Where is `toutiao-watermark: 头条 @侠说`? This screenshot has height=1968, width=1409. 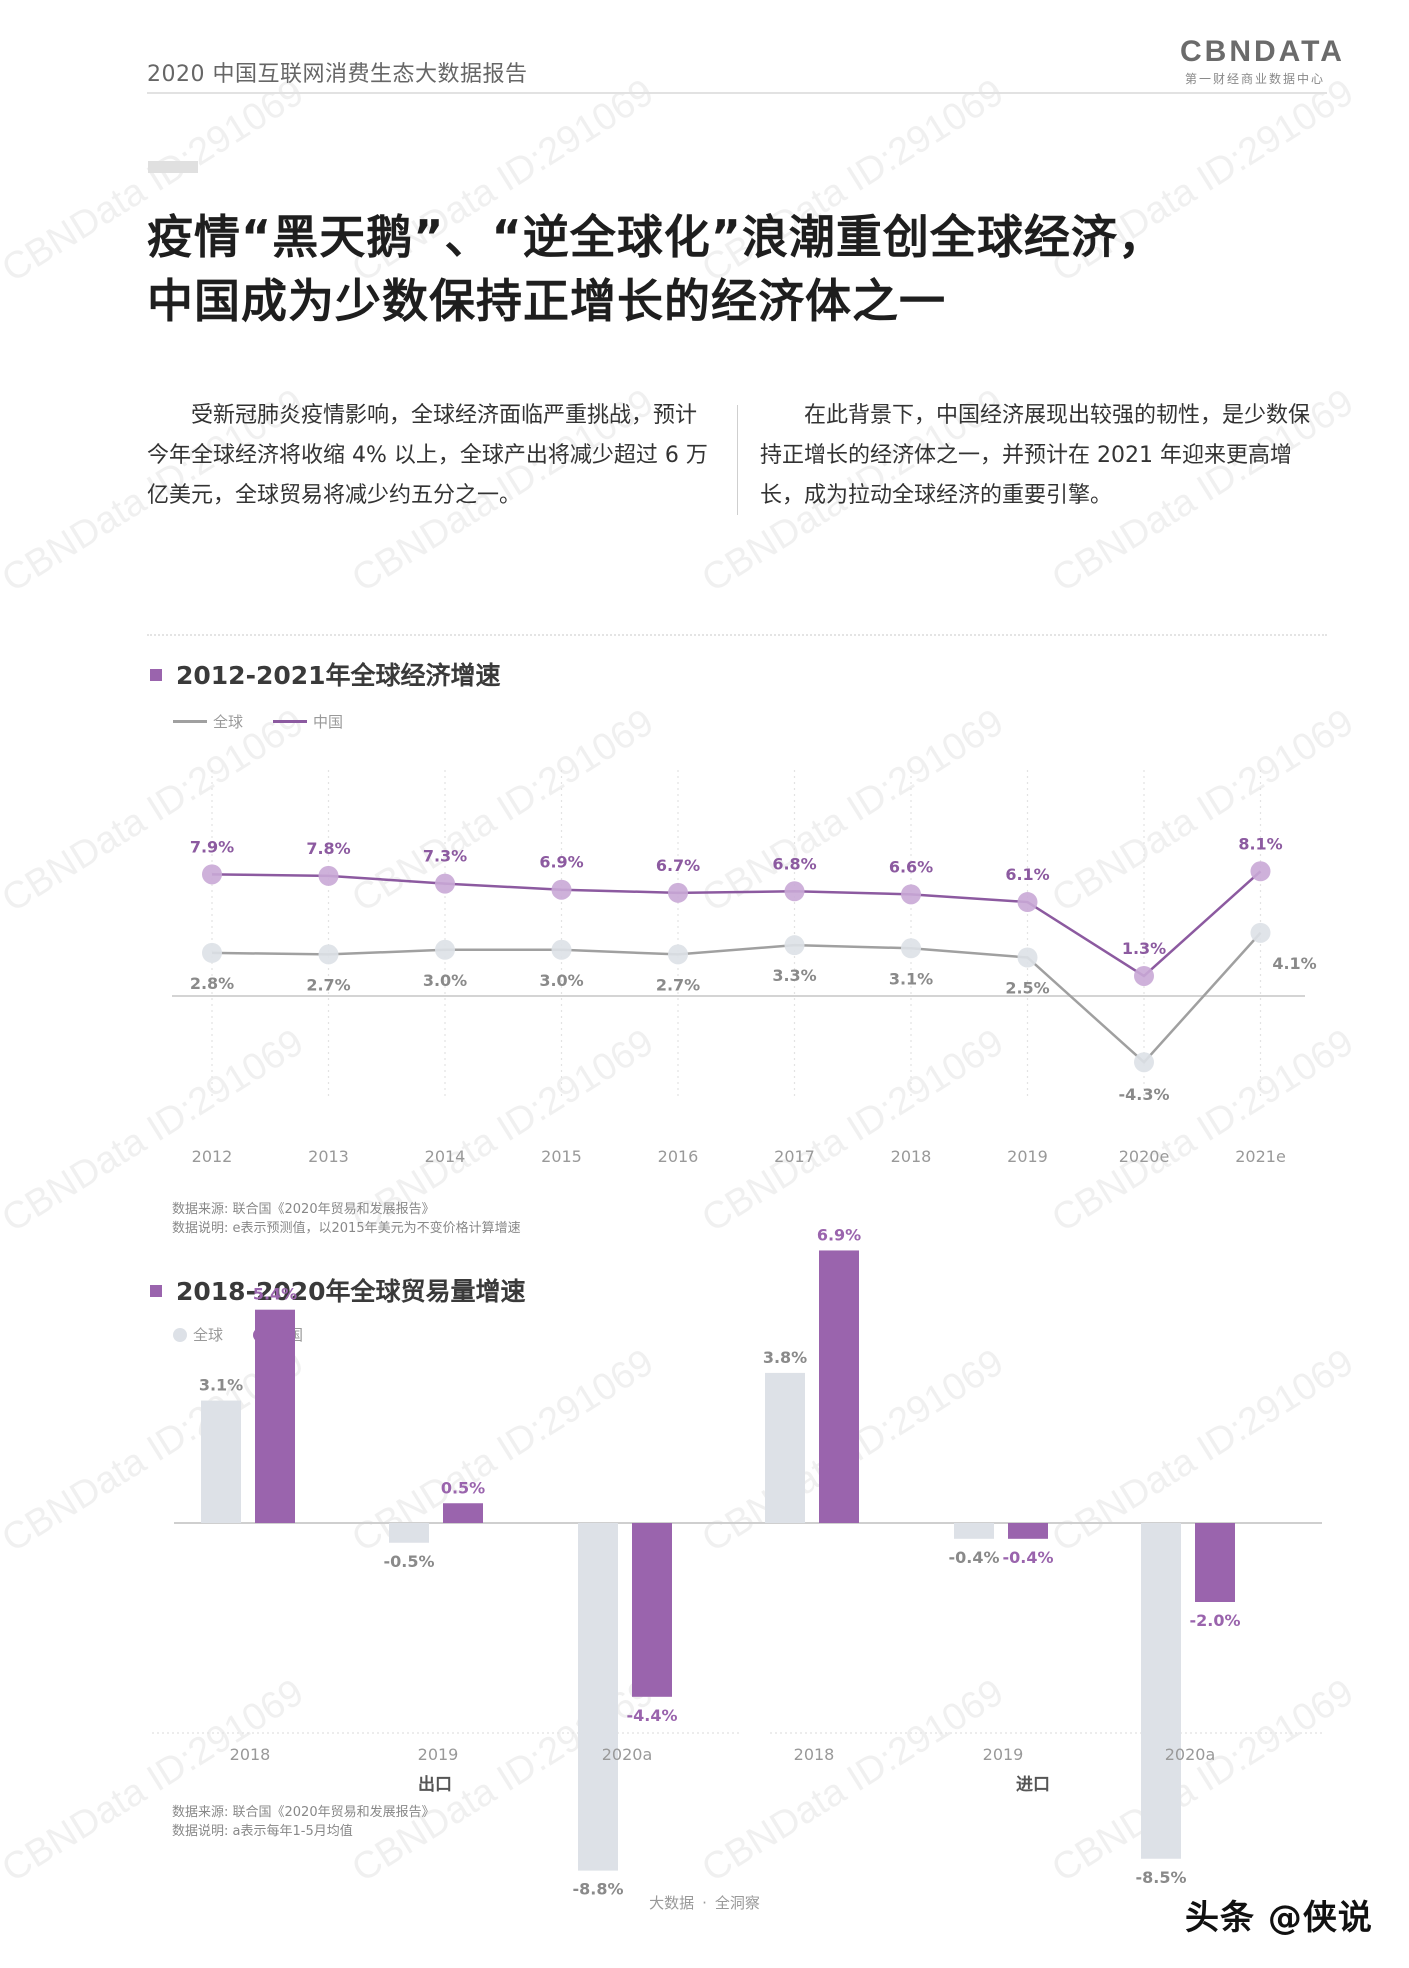 toutiao-watermark: 头条 @侠说 is located at coordinates (1279, 1918).